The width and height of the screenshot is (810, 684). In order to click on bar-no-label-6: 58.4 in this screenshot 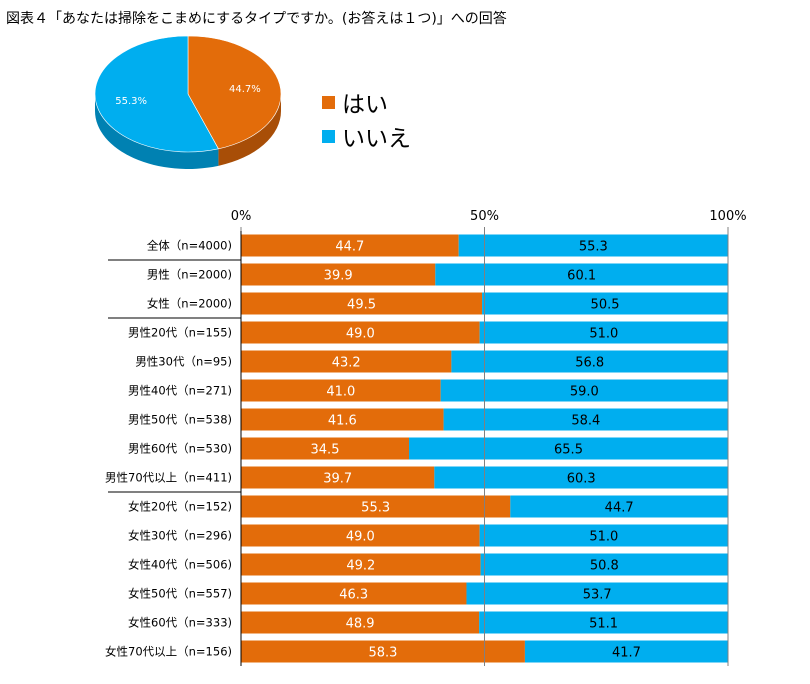, I will do `click(585, 421)`.